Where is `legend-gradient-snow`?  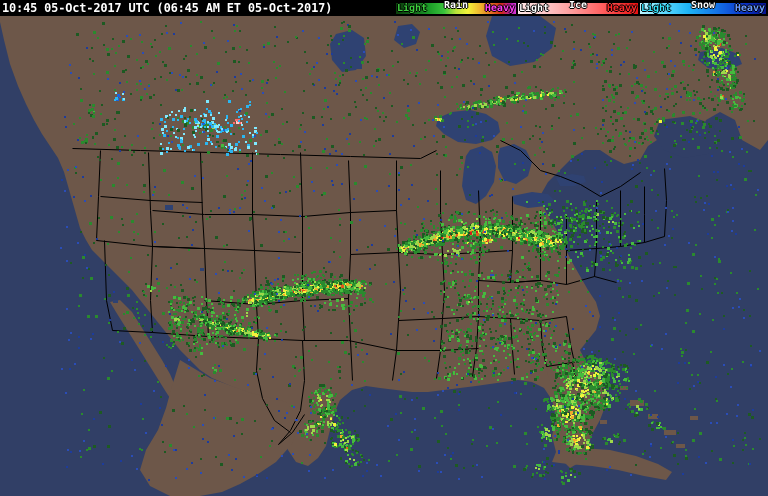
legend-gradient-snow is located at coordinates (703, 8).